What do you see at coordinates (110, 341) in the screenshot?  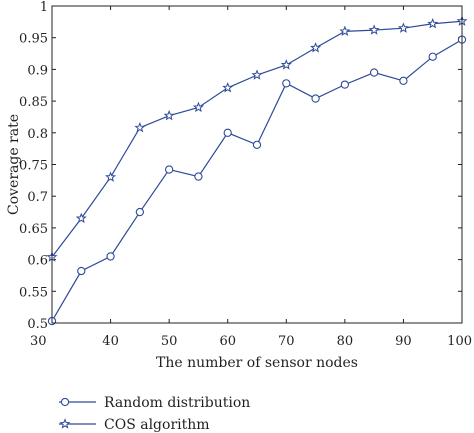 I see `x-tick-label: 40` at bounding box center [110, 341].